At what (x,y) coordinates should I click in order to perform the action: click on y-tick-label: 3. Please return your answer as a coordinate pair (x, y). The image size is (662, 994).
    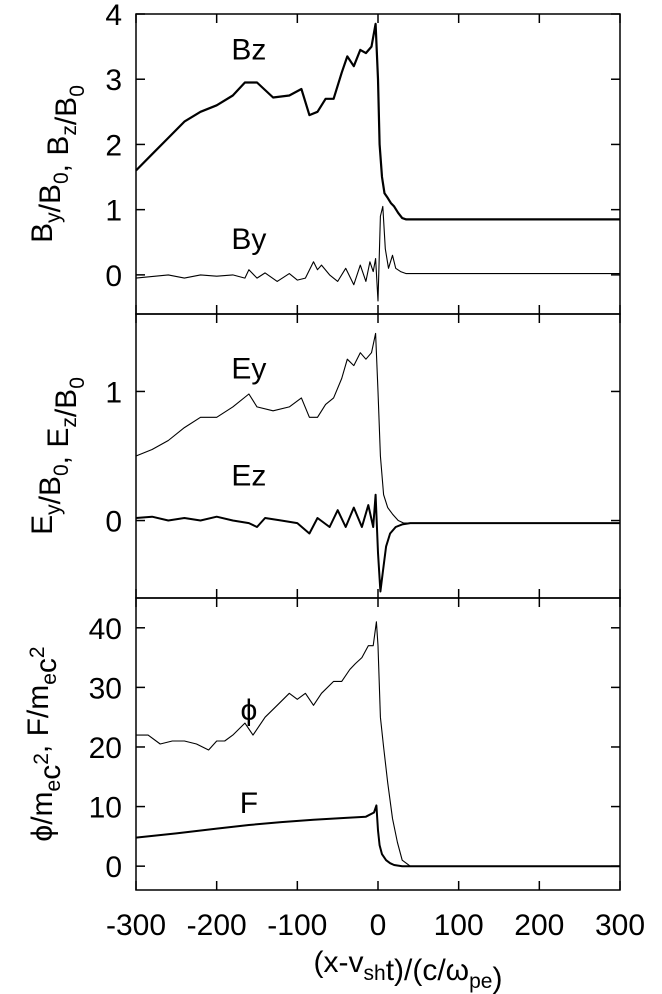
    Looking at the image, I should click on (113, 80).